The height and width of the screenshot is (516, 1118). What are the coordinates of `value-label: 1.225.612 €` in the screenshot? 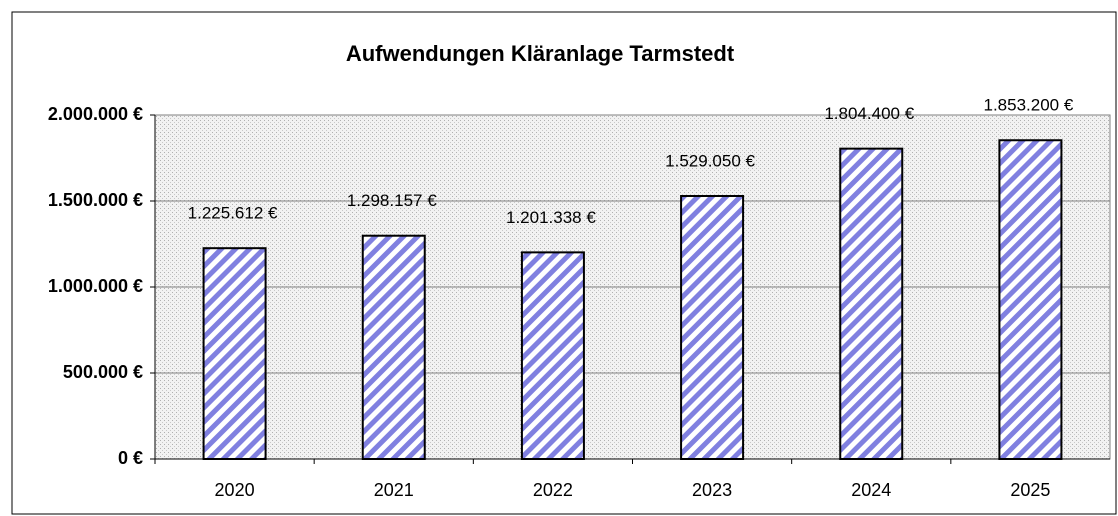 It's located at (233, 213).